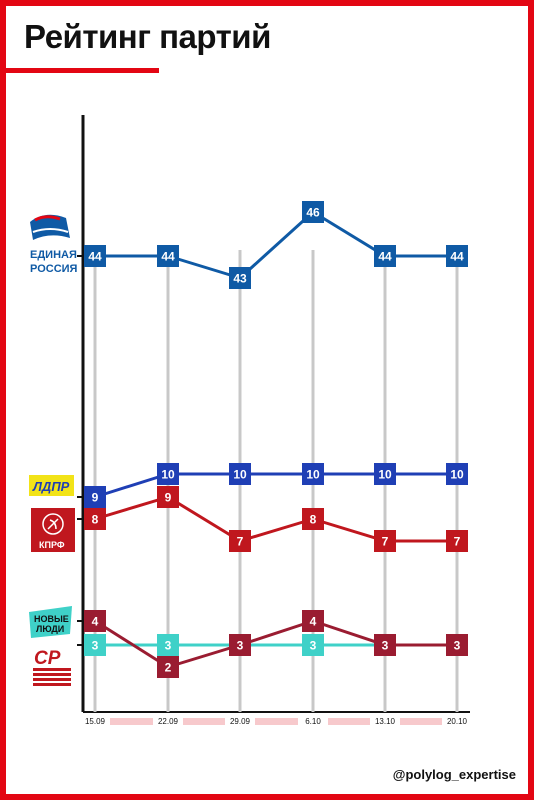 This screenshot has width=534, height=800. What do you see at coordinates (275, 519) in the screenshot?
I see `kprf-series-line` at bounding box center [275, 519].